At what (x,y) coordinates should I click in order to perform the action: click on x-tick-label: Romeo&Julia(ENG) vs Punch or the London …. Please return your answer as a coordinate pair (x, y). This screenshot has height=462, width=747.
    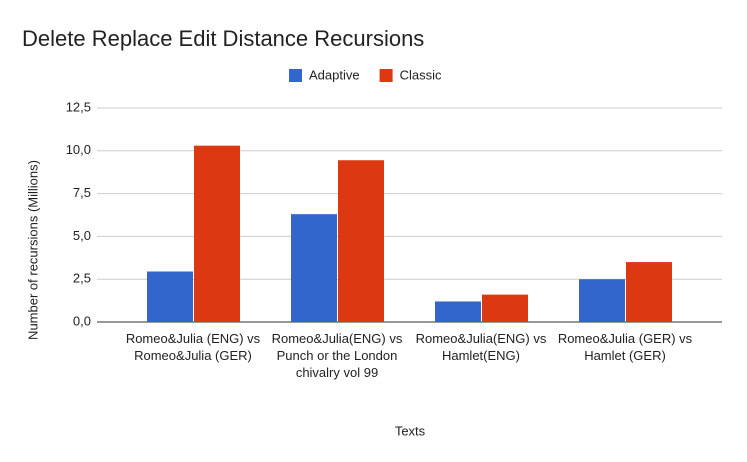
    Looking at the image, I should click on (337, 355).